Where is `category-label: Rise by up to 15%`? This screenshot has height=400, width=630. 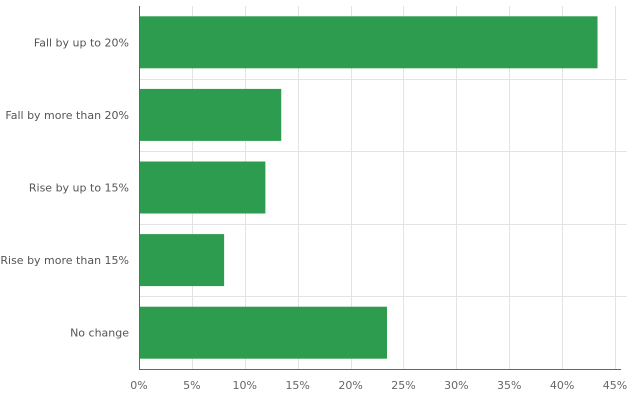 category-label: Rise by up to 15% is located at coordinates (79, 188).